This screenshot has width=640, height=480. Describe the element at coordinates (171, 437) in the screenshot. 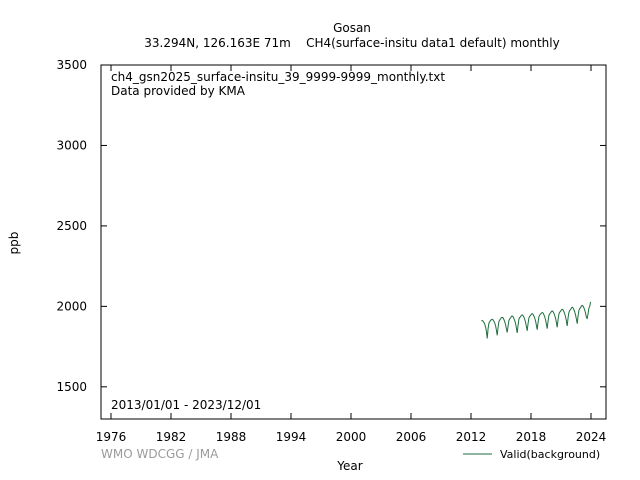

I see `x-tick-label: 1982` at that location.